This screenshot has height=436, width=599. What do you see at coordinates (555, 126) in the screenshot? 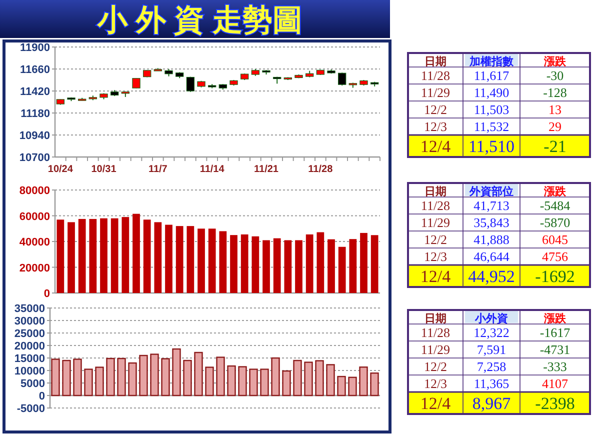
I see `text: 29` at bounding box center [555, 126].